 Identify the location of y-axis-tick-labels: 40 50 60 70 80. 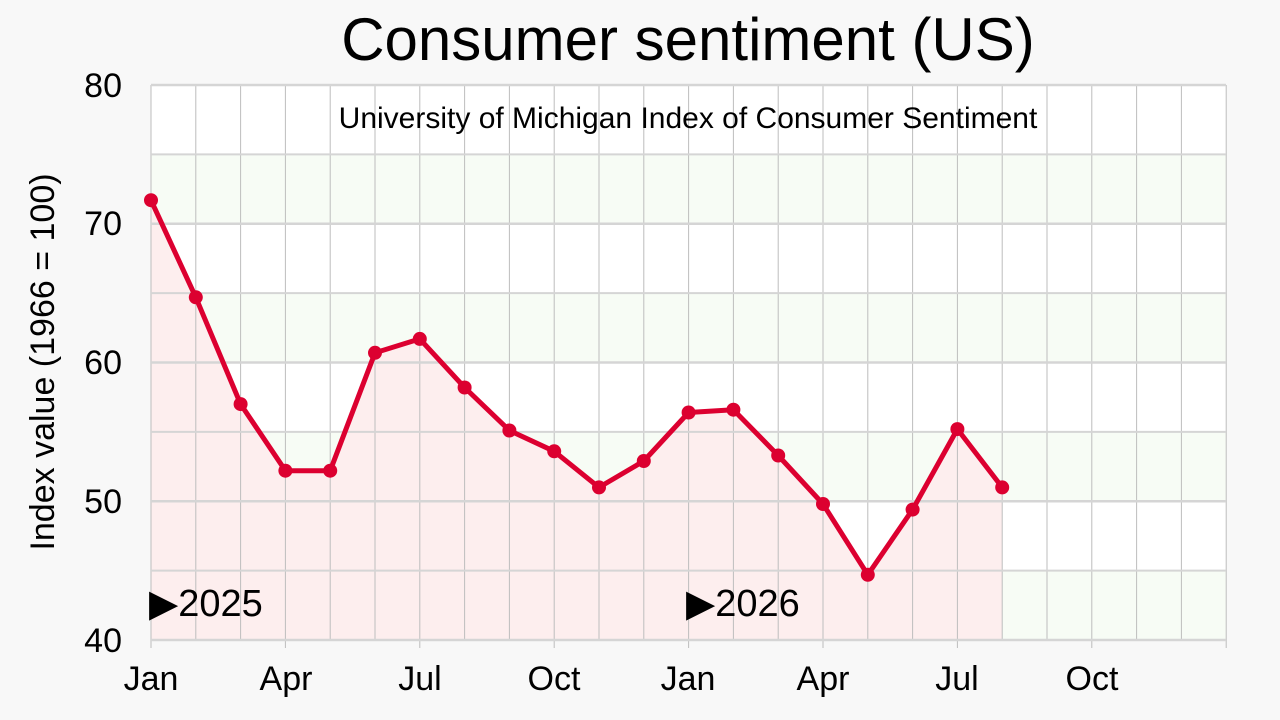
(103, 363).